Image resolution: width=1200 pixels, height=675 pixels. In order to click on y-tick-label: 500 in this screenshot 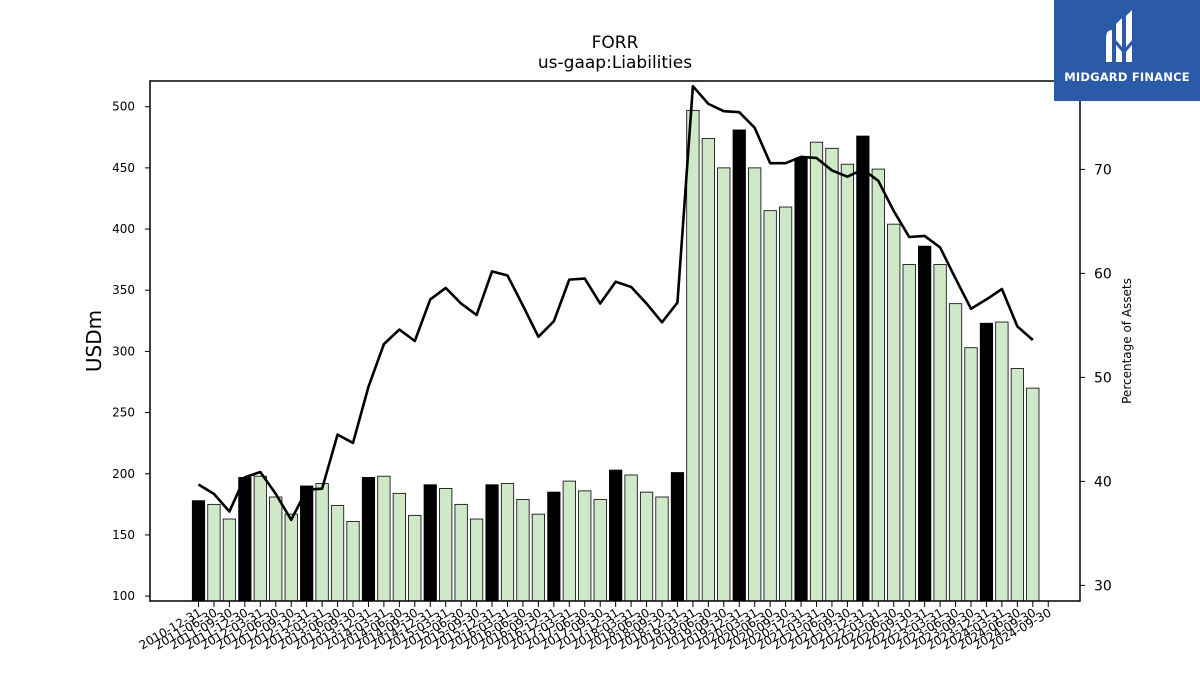, I will do `click(123, 107)`.